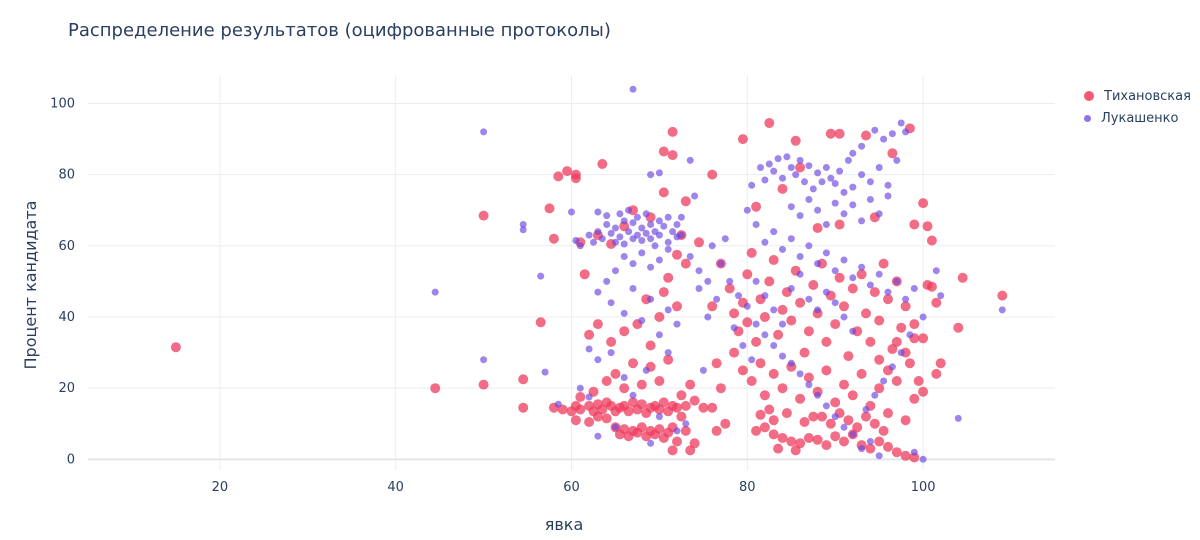 This screenshot has height=540, width=1200. Describe the element at coordinates (574, 487) in the screenshot. I see `x-tick-labels: 20 40 60 80 100` at that location.